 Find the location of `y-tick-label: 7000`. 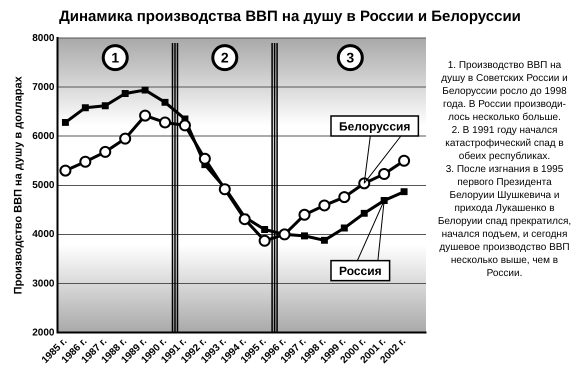

y-tick-label: 7000 is located at coordinates (43, 87).